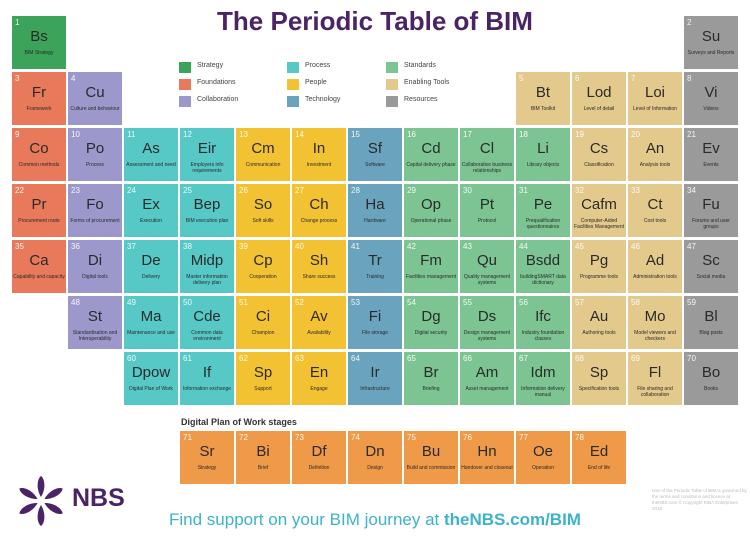 This screenshot has height=539, width=750. What do you see at coordinates (655, 210) in the screenshot?
I see `element-33: 33 Ct Cost tools` at bounding box center [655, 210].